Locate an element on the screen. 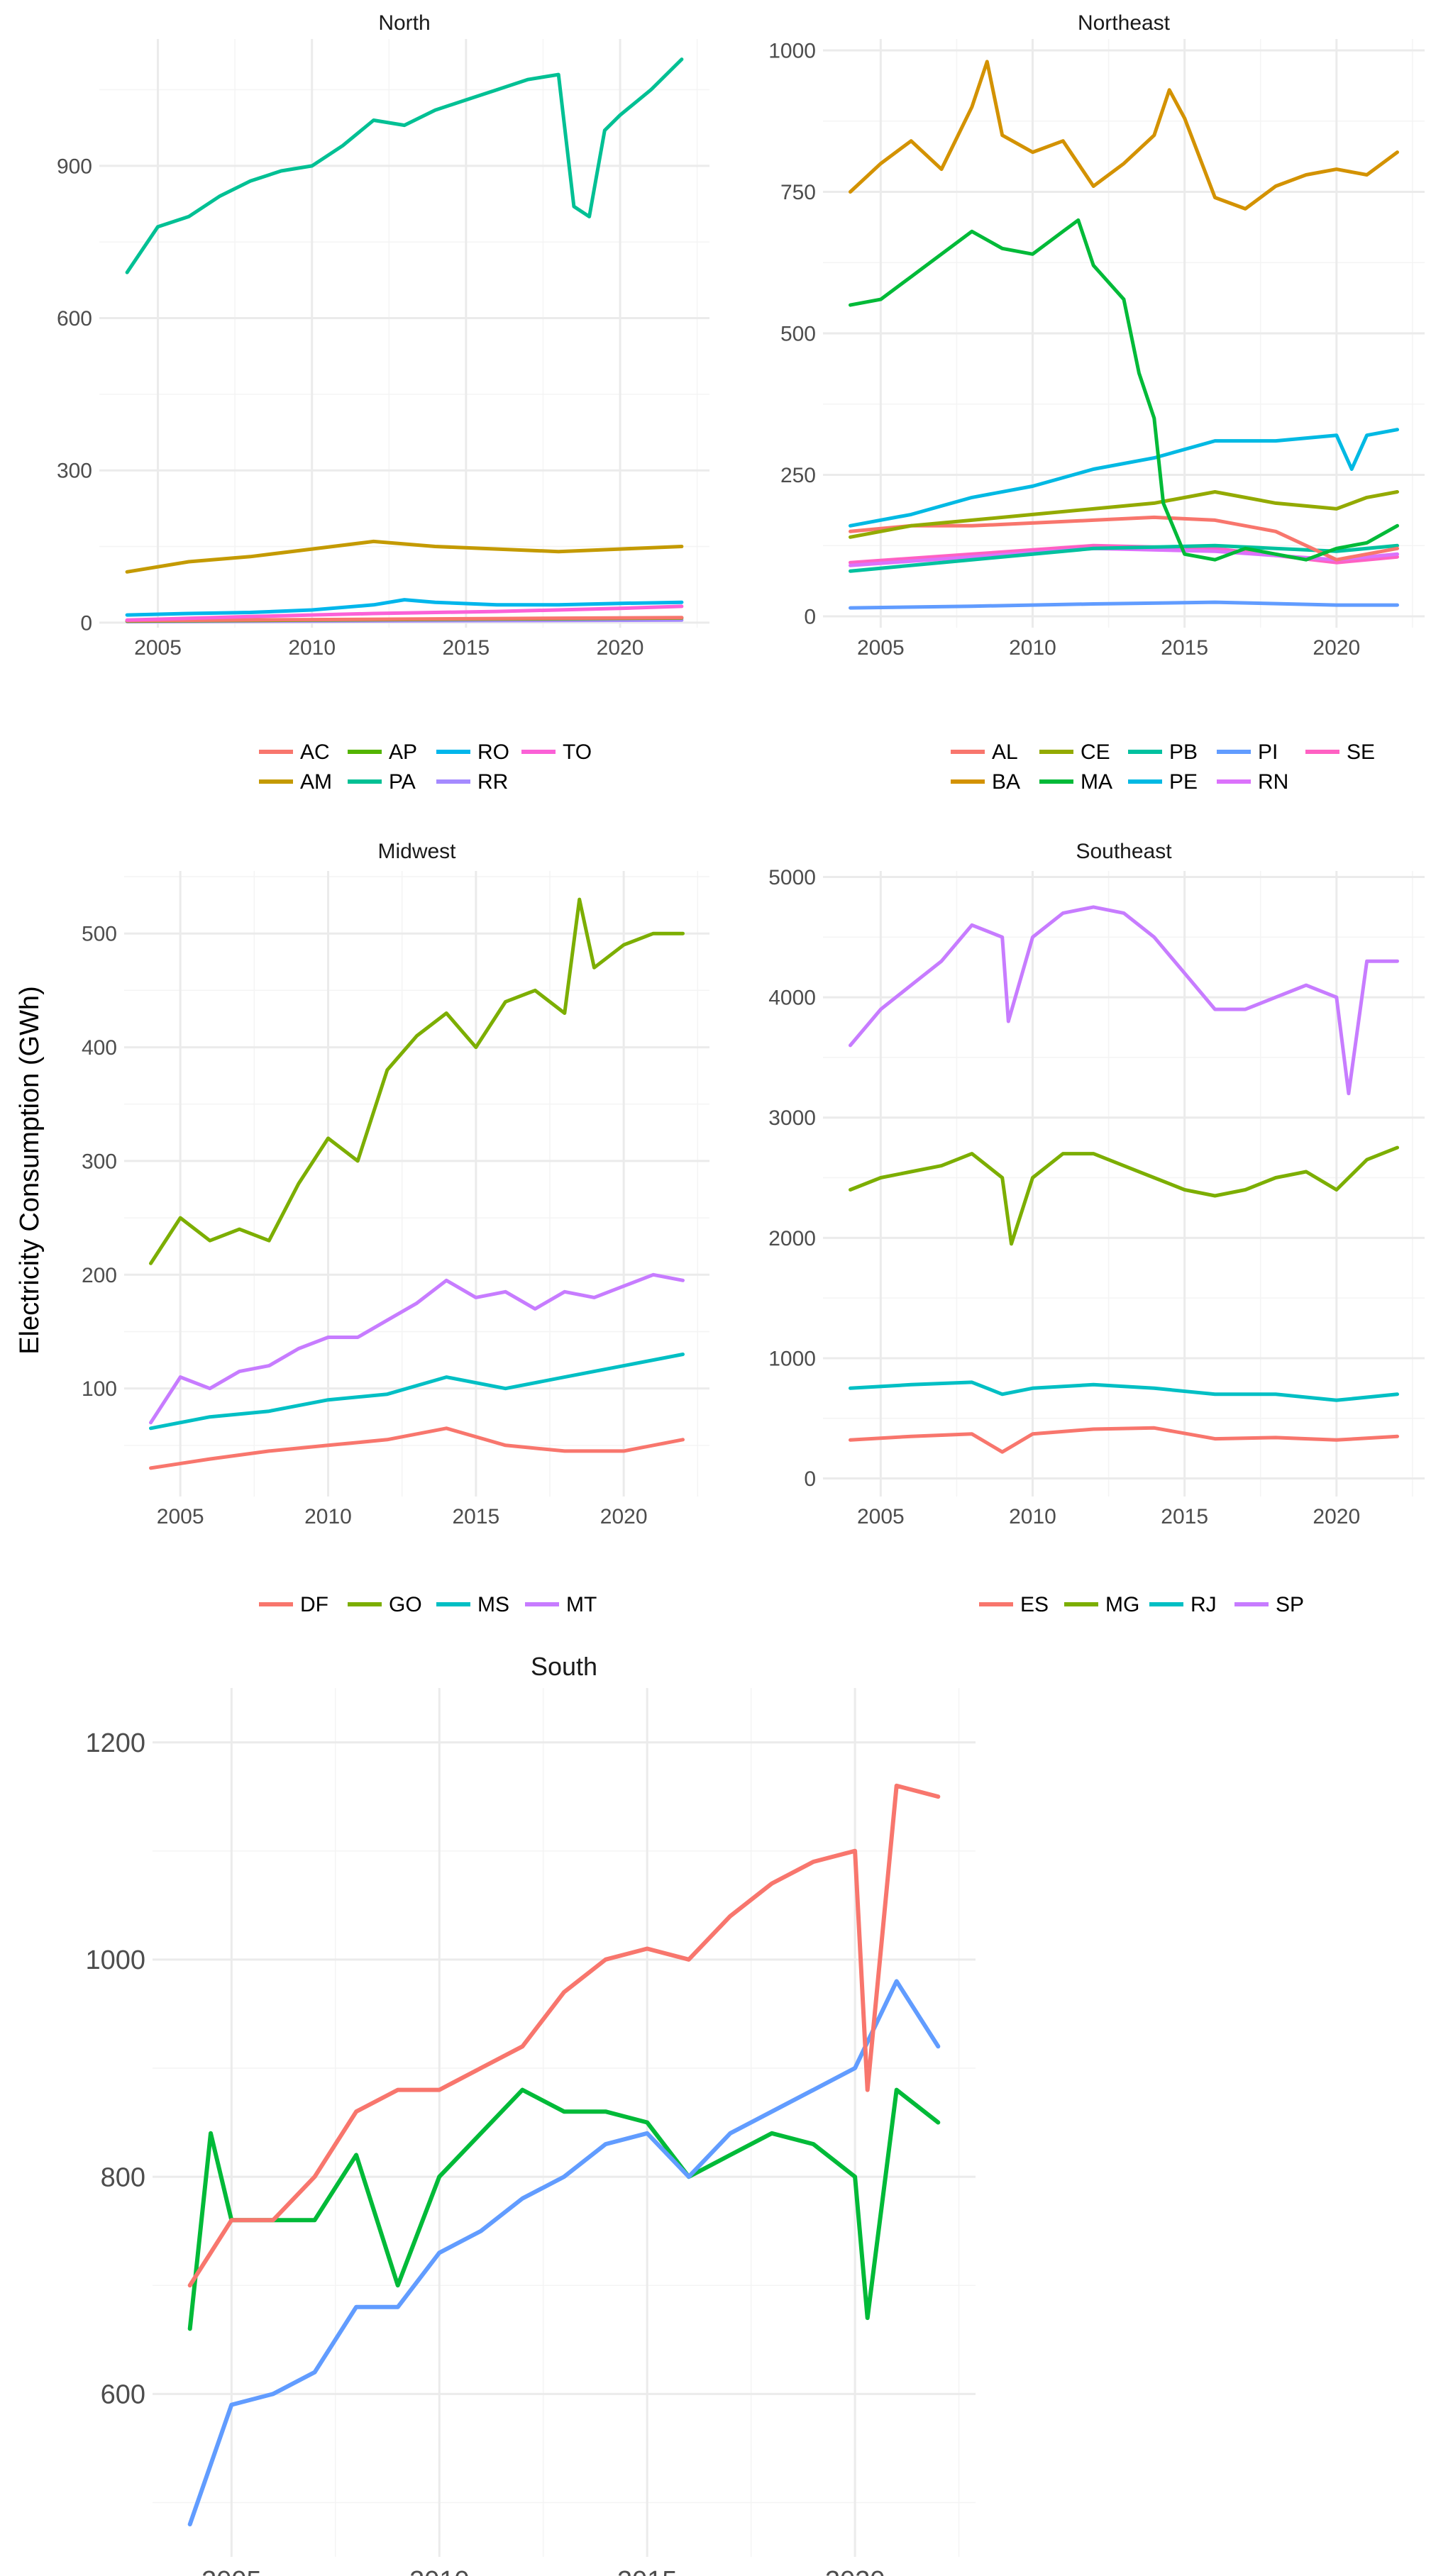 The image size is (1453, 2576). southeast-grid is located at coordinates (1124, 1184).